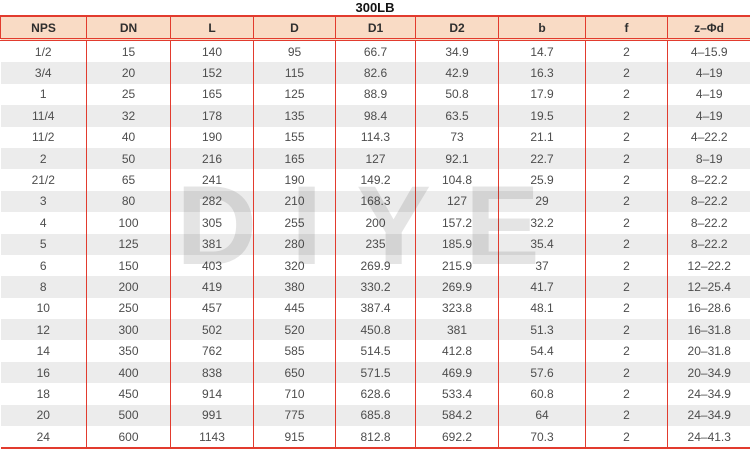 This screenshot has height=460, width=750. What do you see at coordinates (542, 394) in the screenshot?
I see `table-cell: 60.8` at bounding box center [542, 394].